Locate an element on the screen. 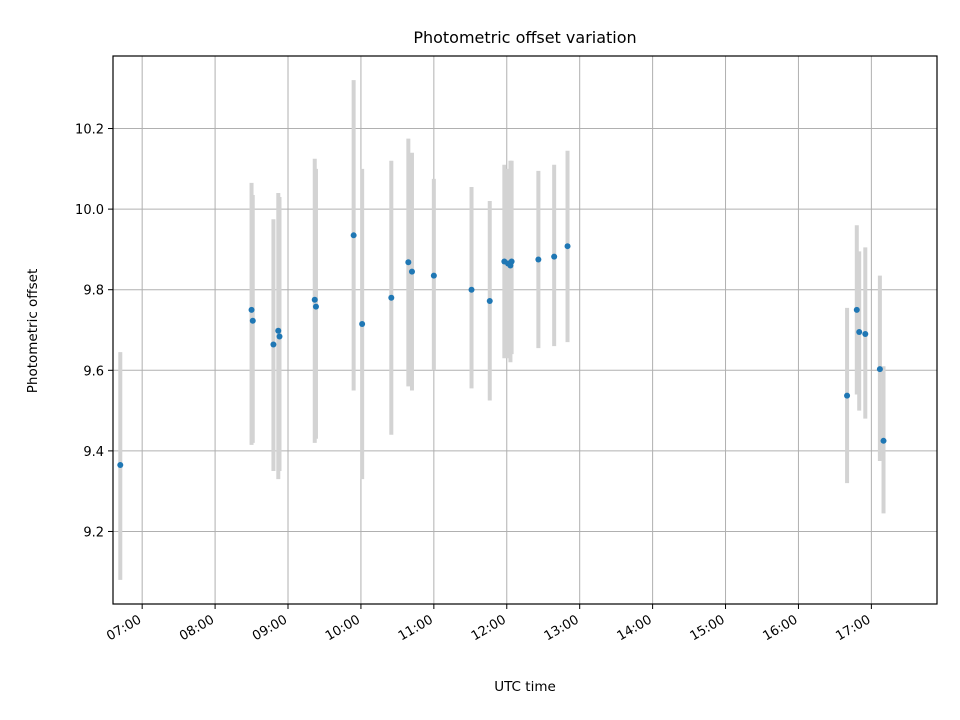  y-tick-label: 9.2 is located at coordinates (93, 532).